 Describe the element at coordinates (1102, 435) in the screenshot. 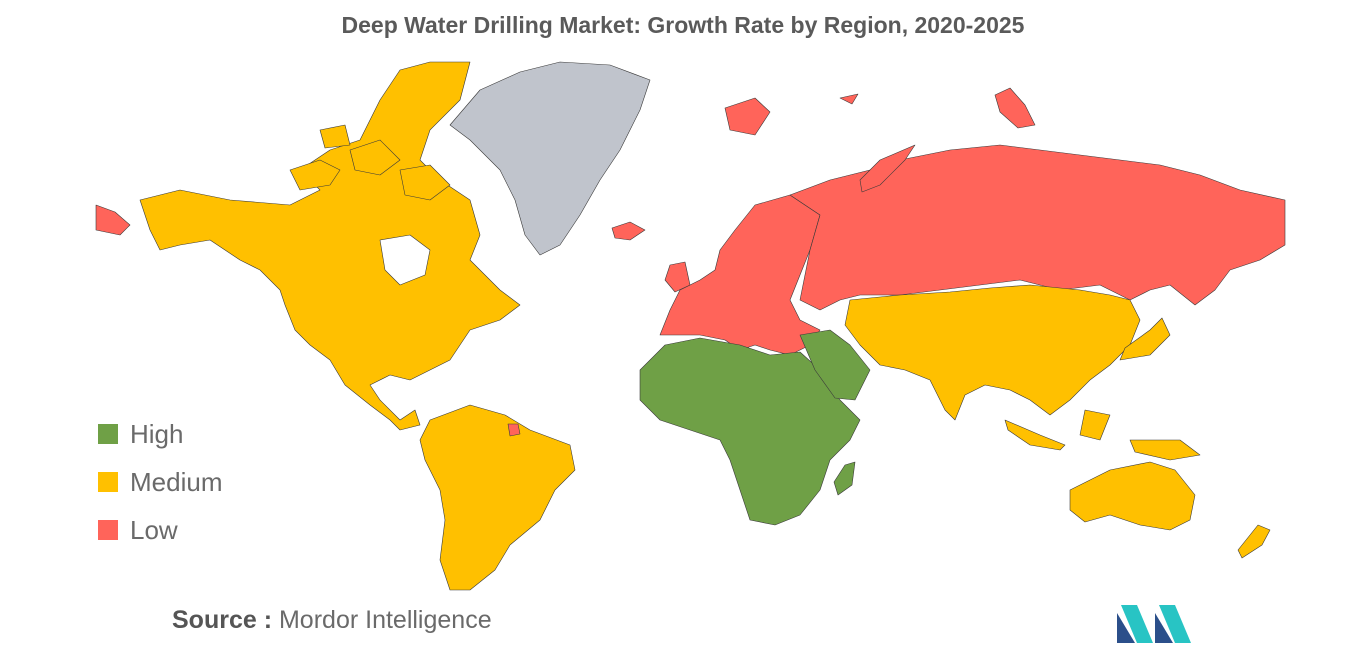

I see `region-southeast-asia` at that location.